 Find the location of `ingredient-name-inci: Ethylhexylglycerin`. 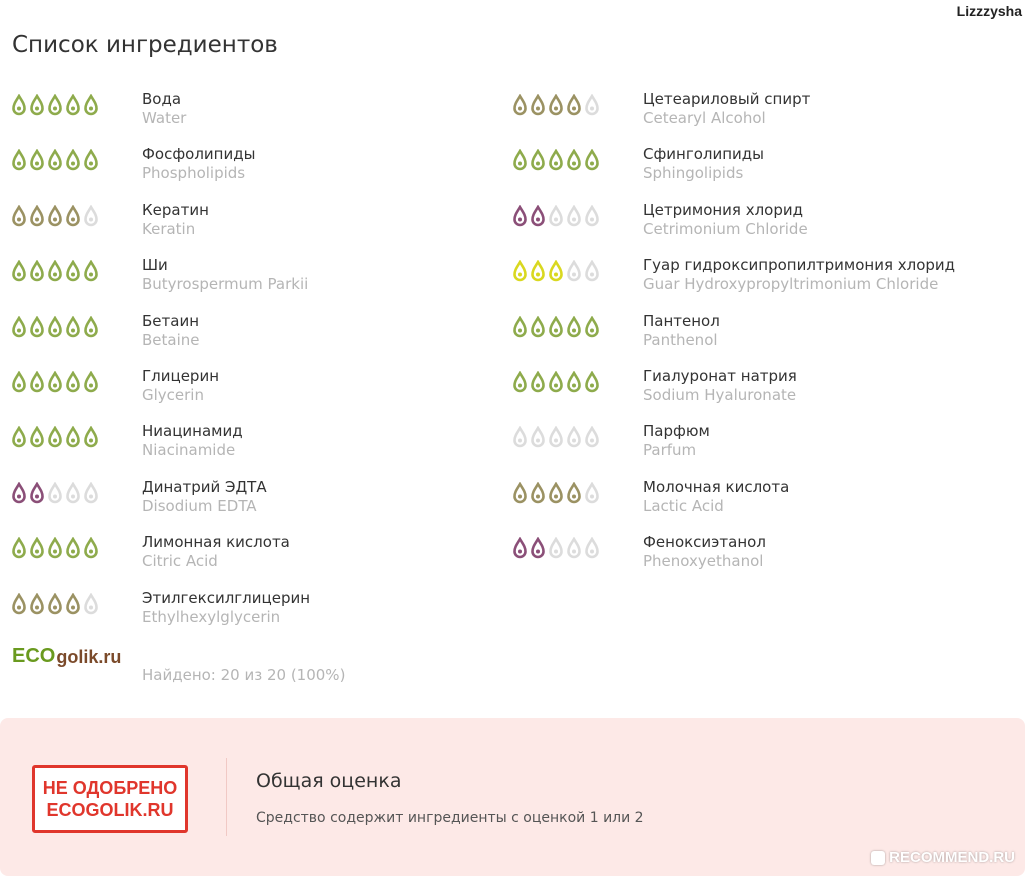

ingredient-name-inci: Ethylhexylglycerin is located at coordinates (211, 616).